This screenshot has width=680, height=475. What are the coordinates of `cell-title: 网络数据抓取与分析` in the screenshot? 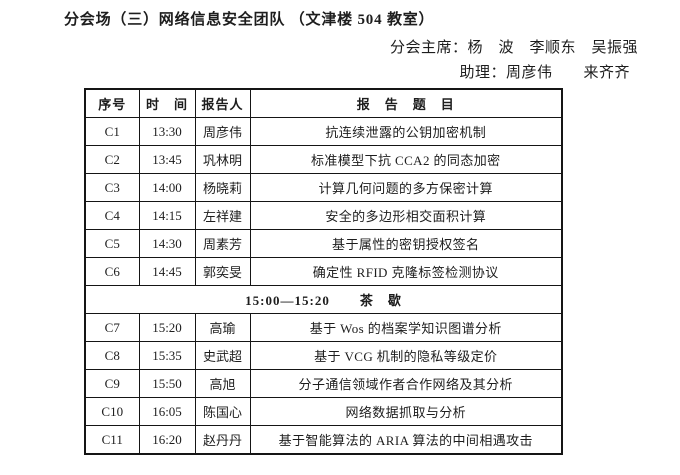 It's located at (406, 411).